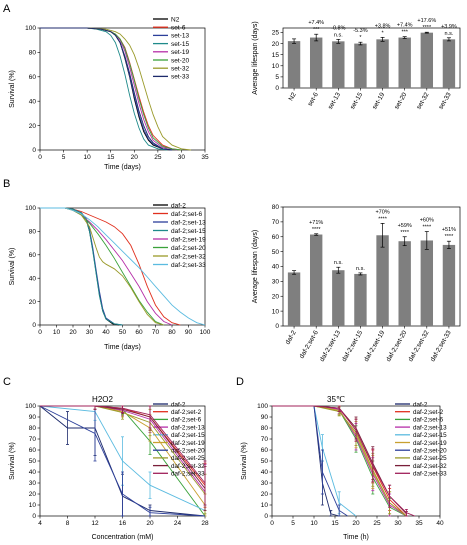 This screenshot has width=467, height=545. I want to click on B_lifespan-percent-label: +60%, so click(427, 221).